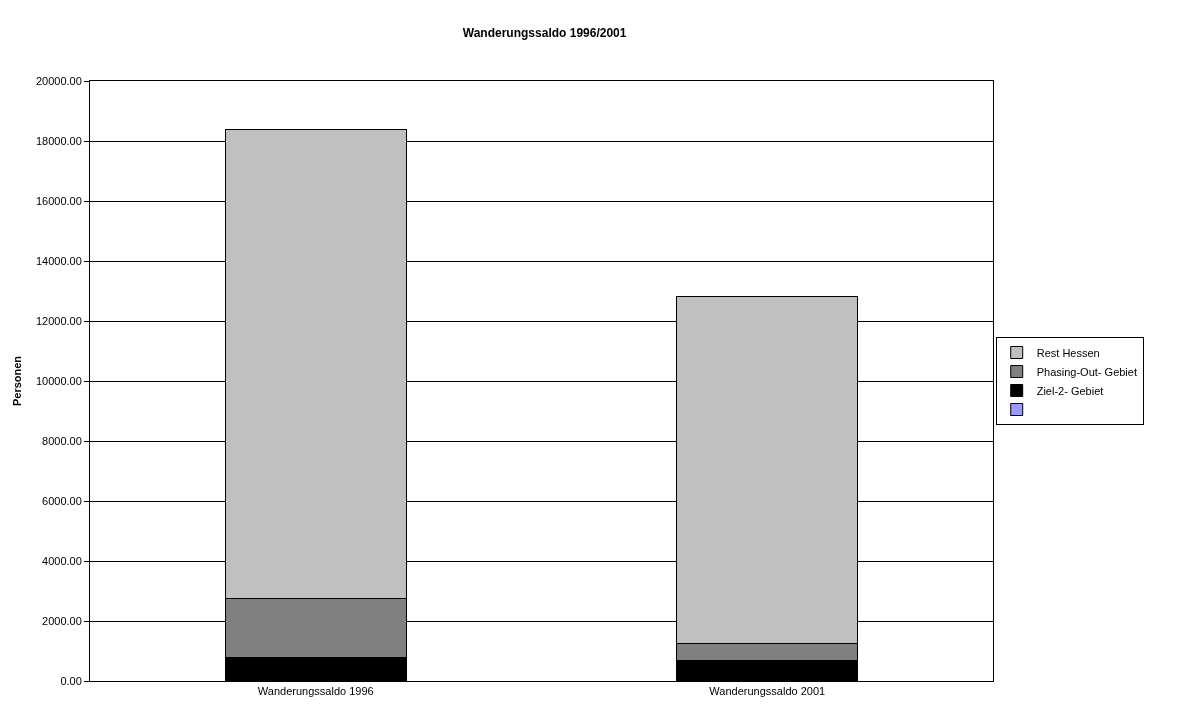 This screenshot has width=1184, height=711. Describe the element at coordinates (58, 260) in the screenshot. I see `y-tick-label: 14000.00` at that location.